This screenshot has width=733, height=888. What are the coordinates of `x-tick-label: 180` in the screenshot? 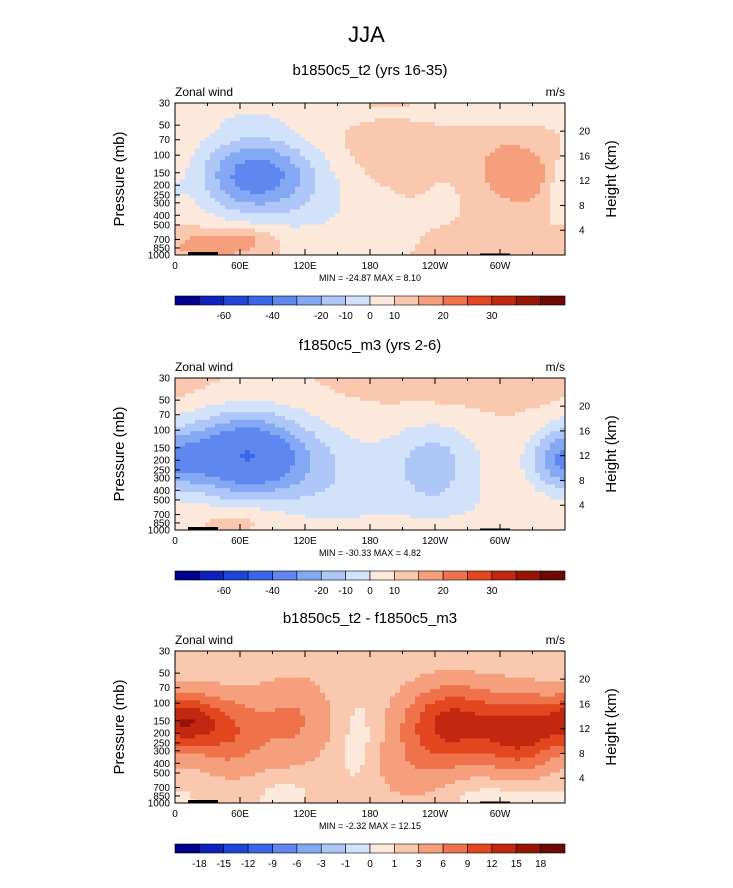 It's located at (370, 266).